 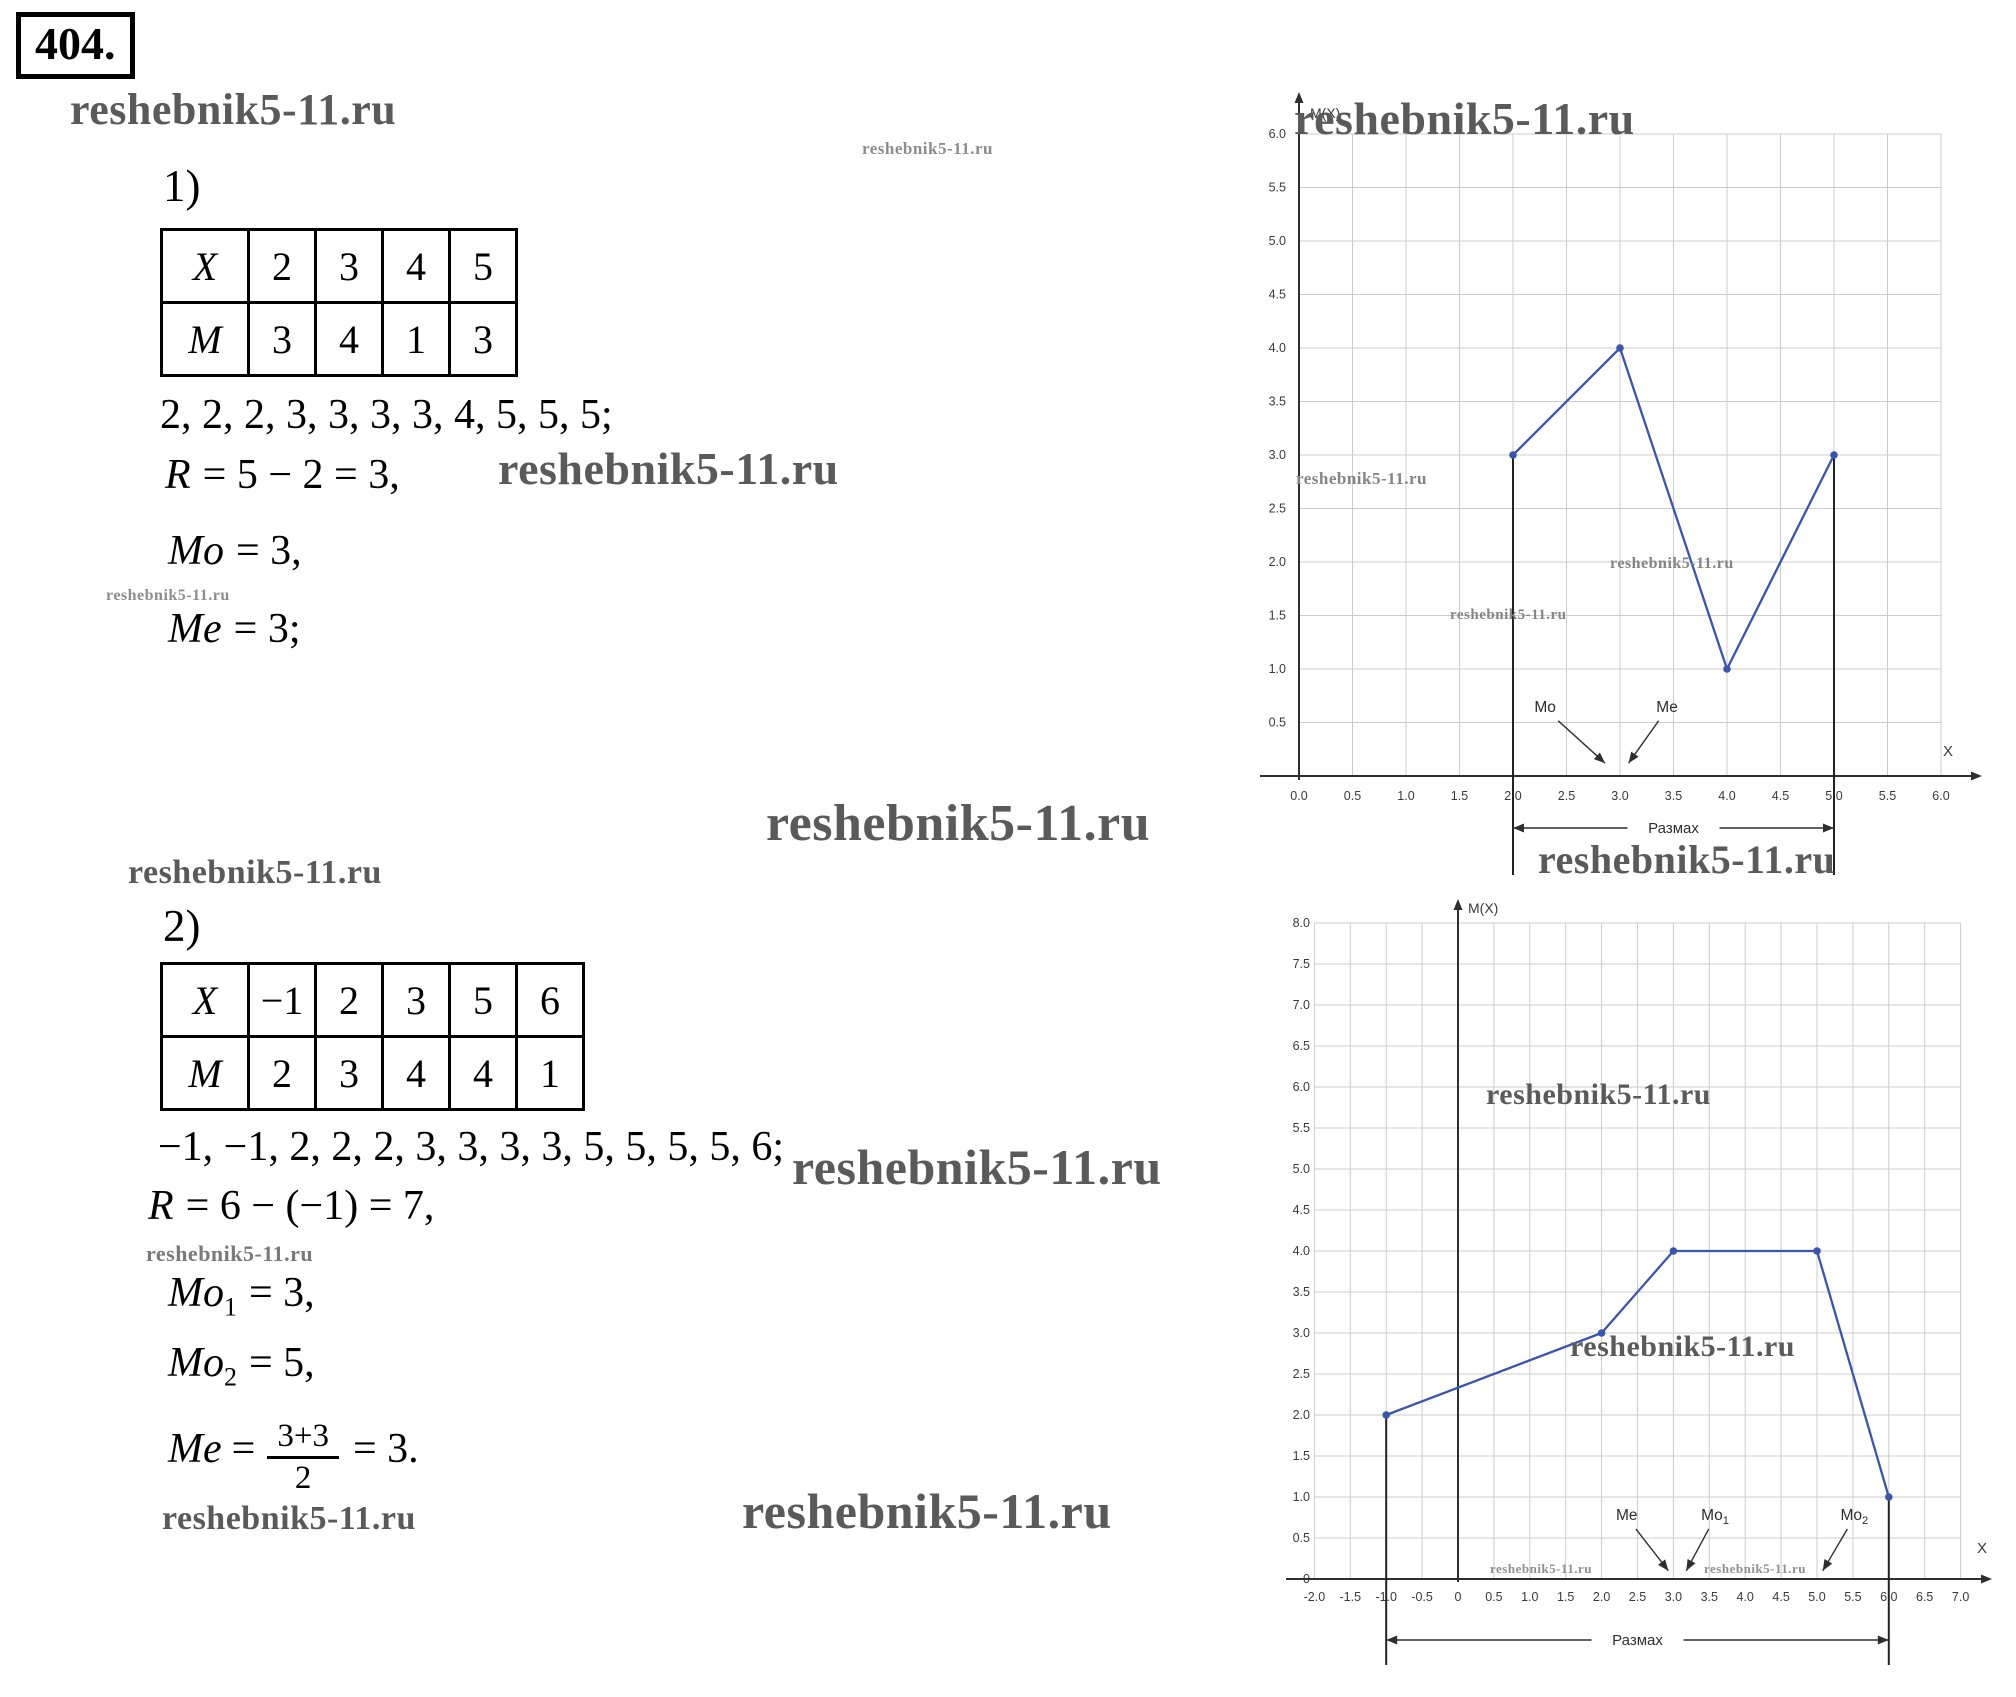 I want to click on fraction-numerator: 3+3, so click(x=303, y=1436).